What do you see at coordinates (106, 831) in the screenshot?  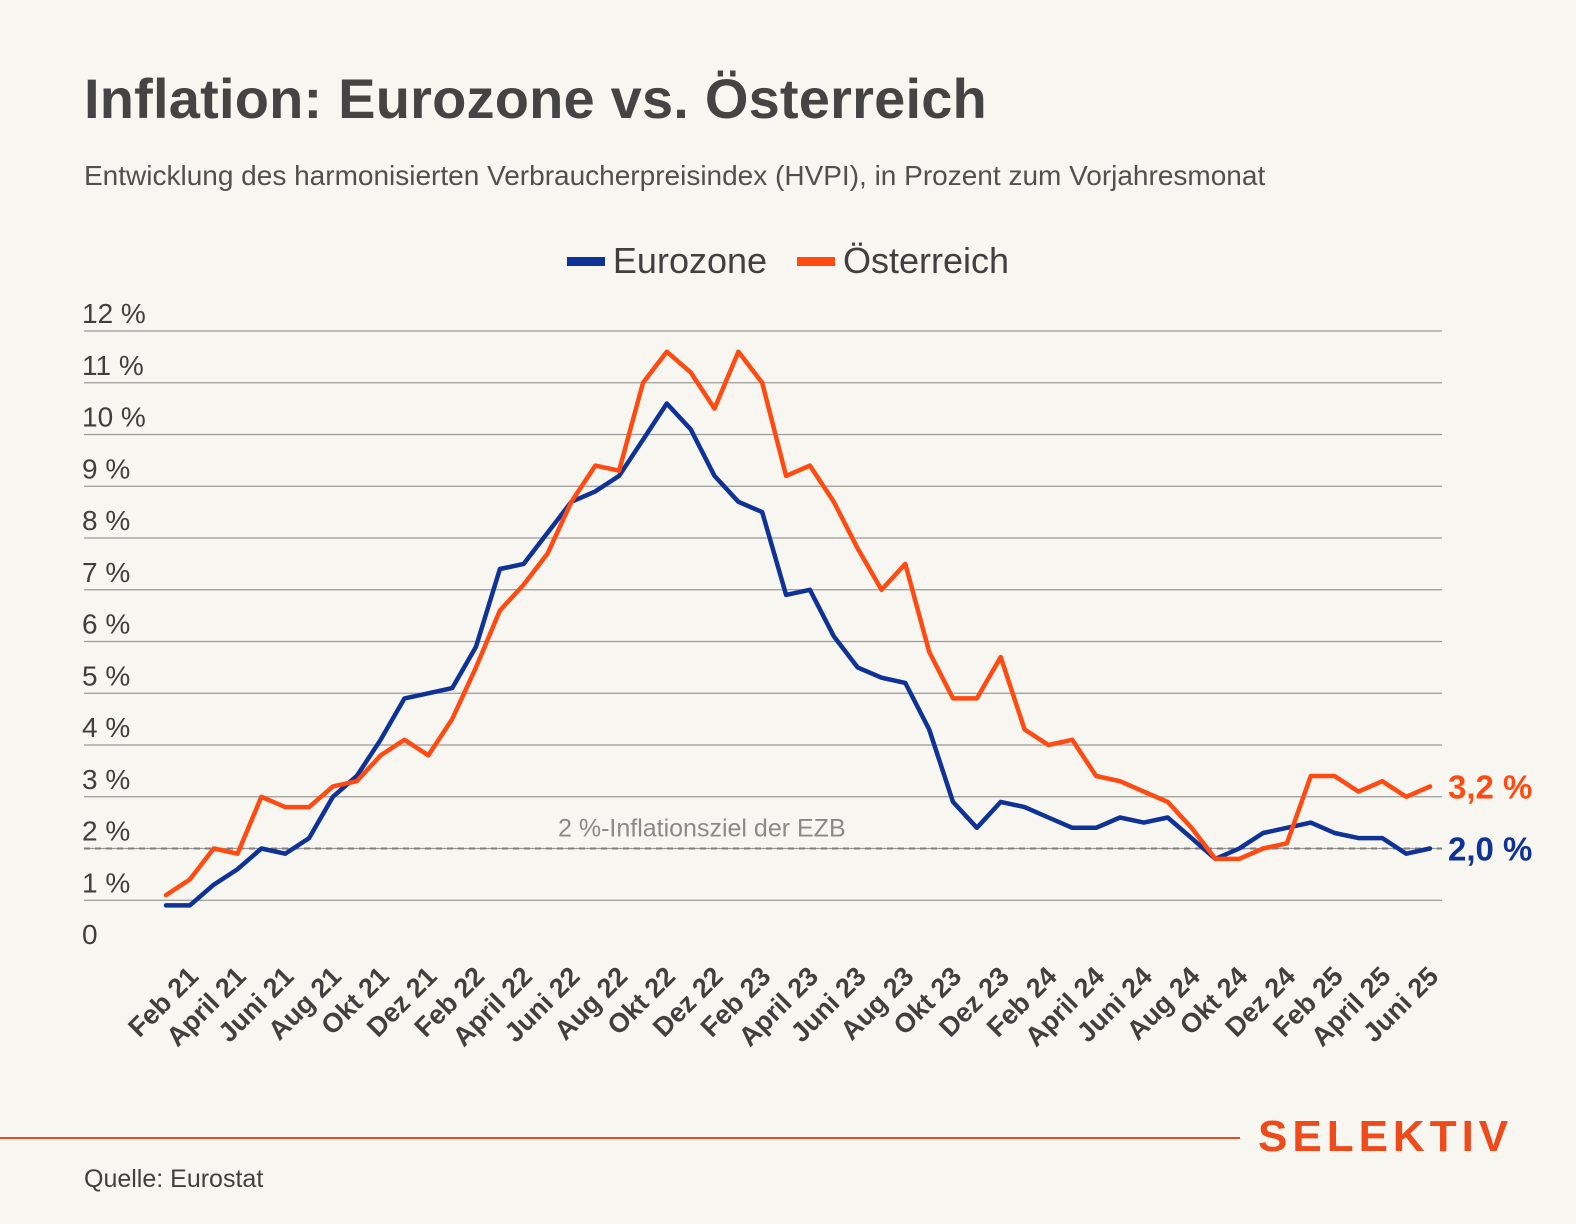 I see `y-tick-label: 2 %` at bounding box center [106, 831].